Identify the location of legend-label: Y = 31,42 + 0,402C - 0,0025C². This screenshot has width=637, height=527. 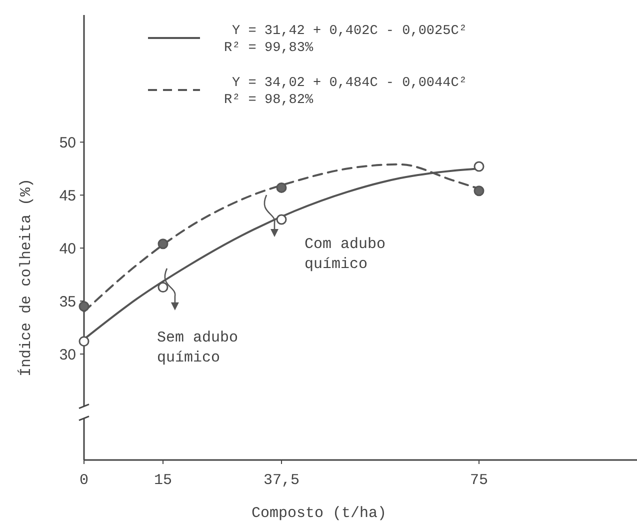
(349, 31).